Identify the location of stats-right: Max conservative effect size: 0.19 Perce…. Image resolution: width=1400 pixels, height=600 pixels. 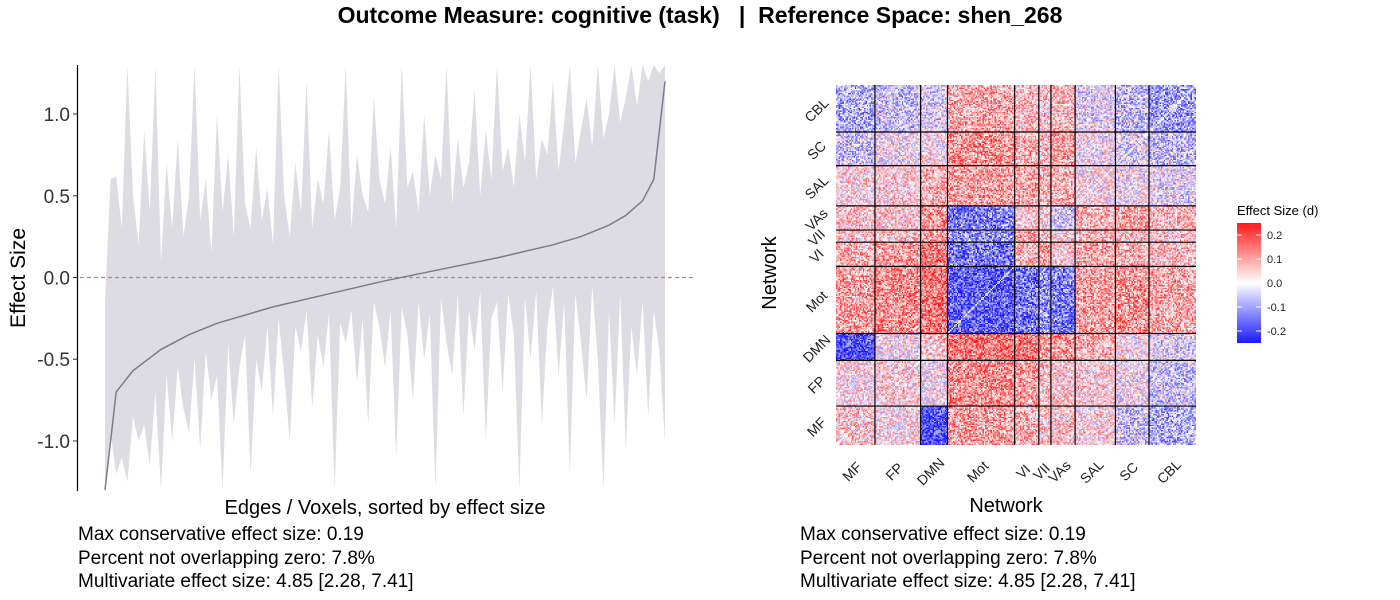
(968, 558).